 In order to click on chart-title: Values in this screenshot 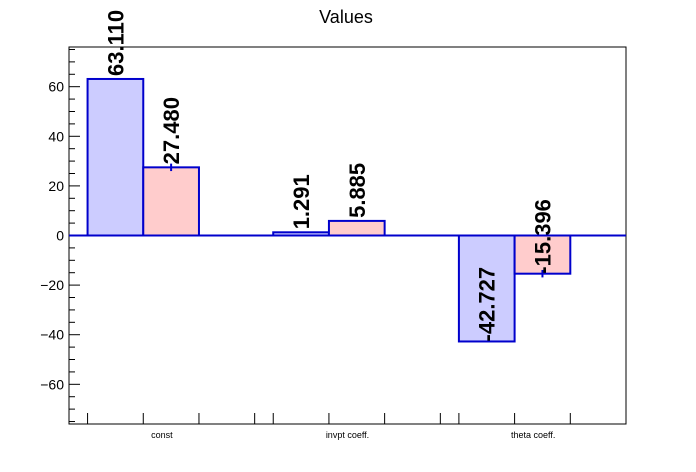, I will do `click(346, 17)`.